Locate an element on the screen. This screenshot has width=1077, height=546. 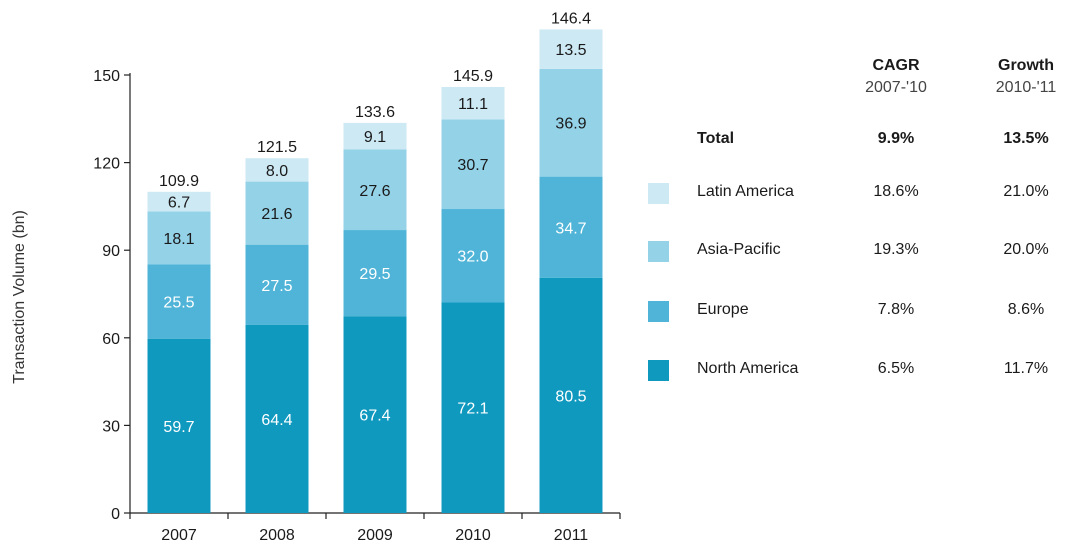
table-row-label: Latin America is located at coordinates (745, 191).